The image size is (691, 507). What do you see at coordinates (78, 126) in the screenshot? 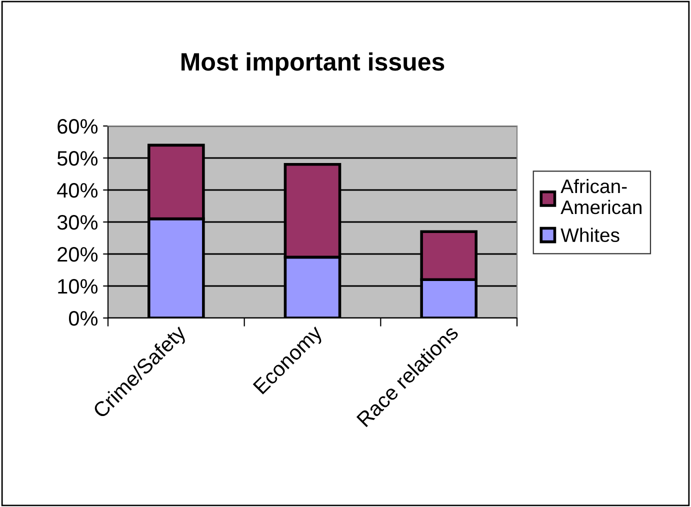
I see `y-tick-label: 60%` at bounding box center [78, 126].